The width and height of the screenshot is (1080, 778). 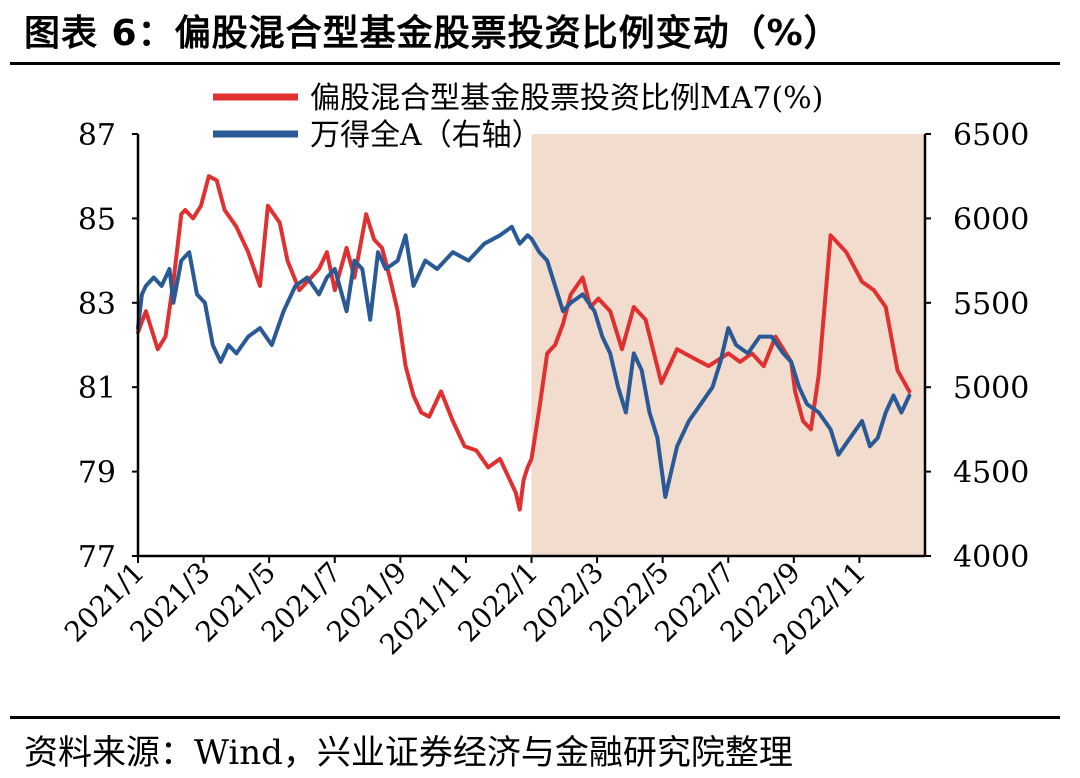 I want to click on left-y-tick-label: 79, so click(x=97, y=473).